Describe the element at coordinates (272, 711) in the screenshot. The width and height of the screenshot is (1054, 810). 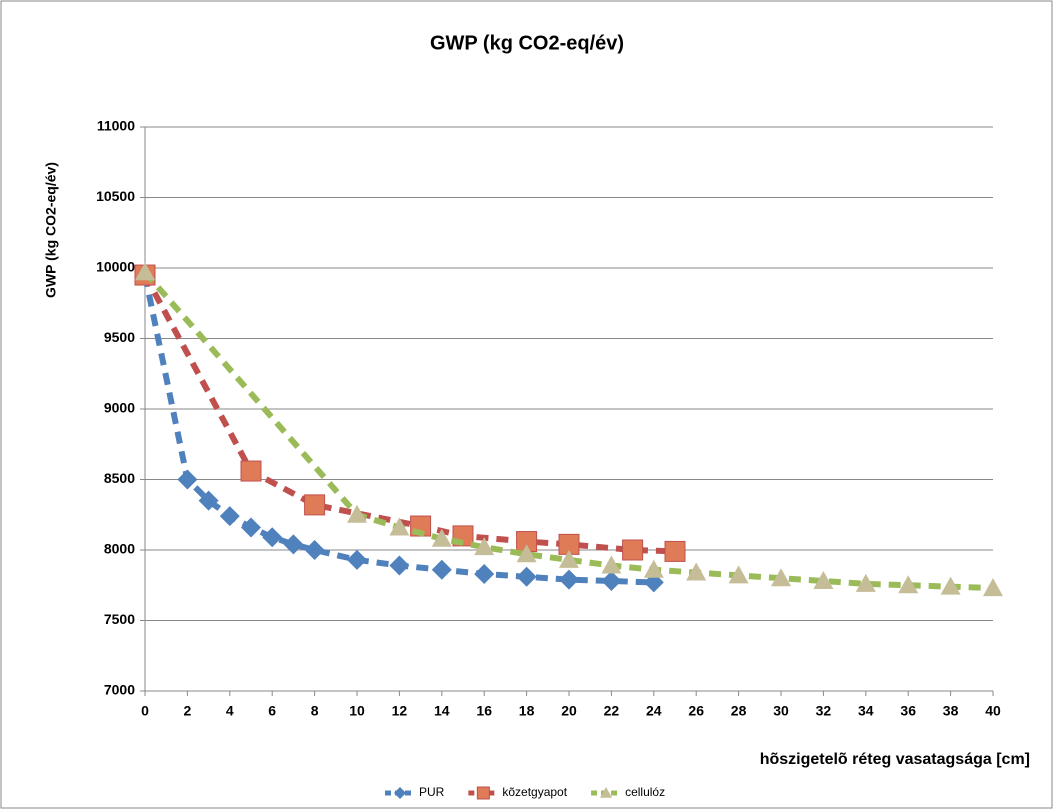
I see `x-tick-label: 6` at that location.